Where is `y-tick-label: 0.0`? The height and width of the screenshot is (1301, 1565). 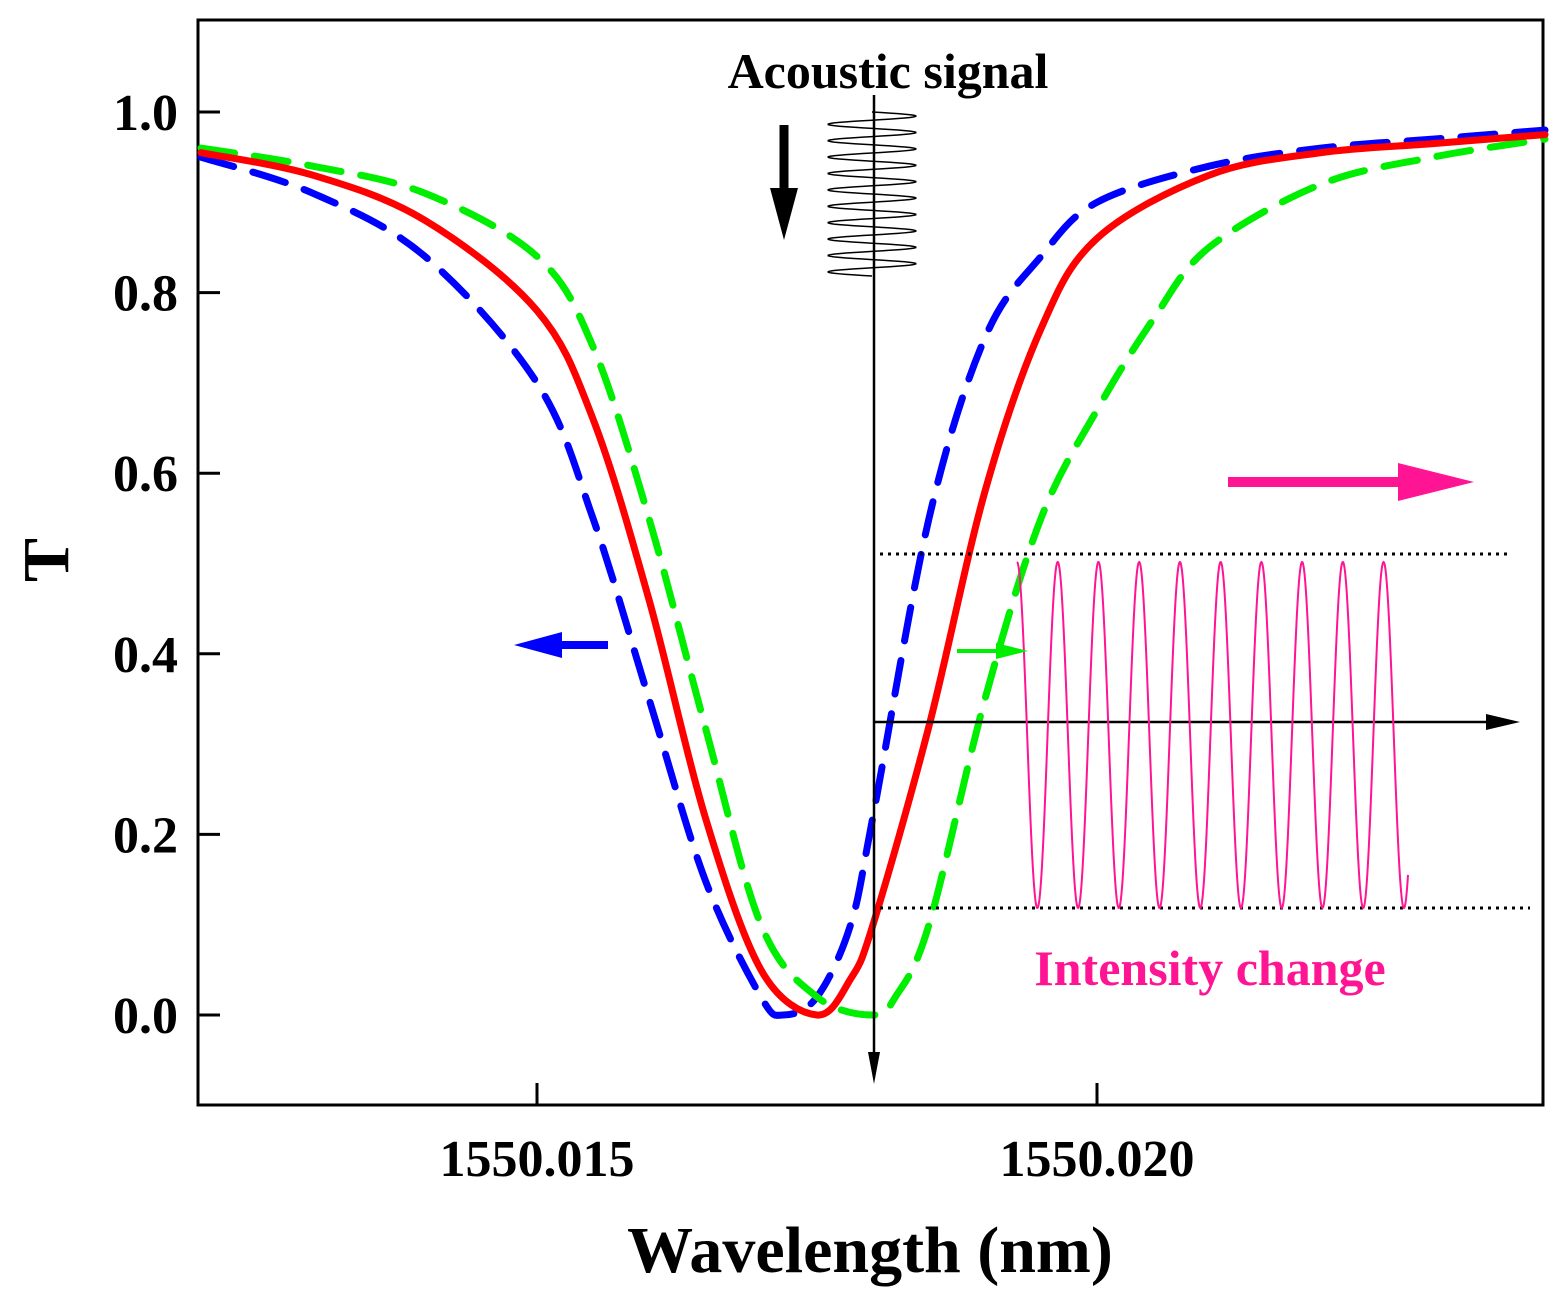 y-tick-label: 0.0 is located at coordinates (145, 1016).